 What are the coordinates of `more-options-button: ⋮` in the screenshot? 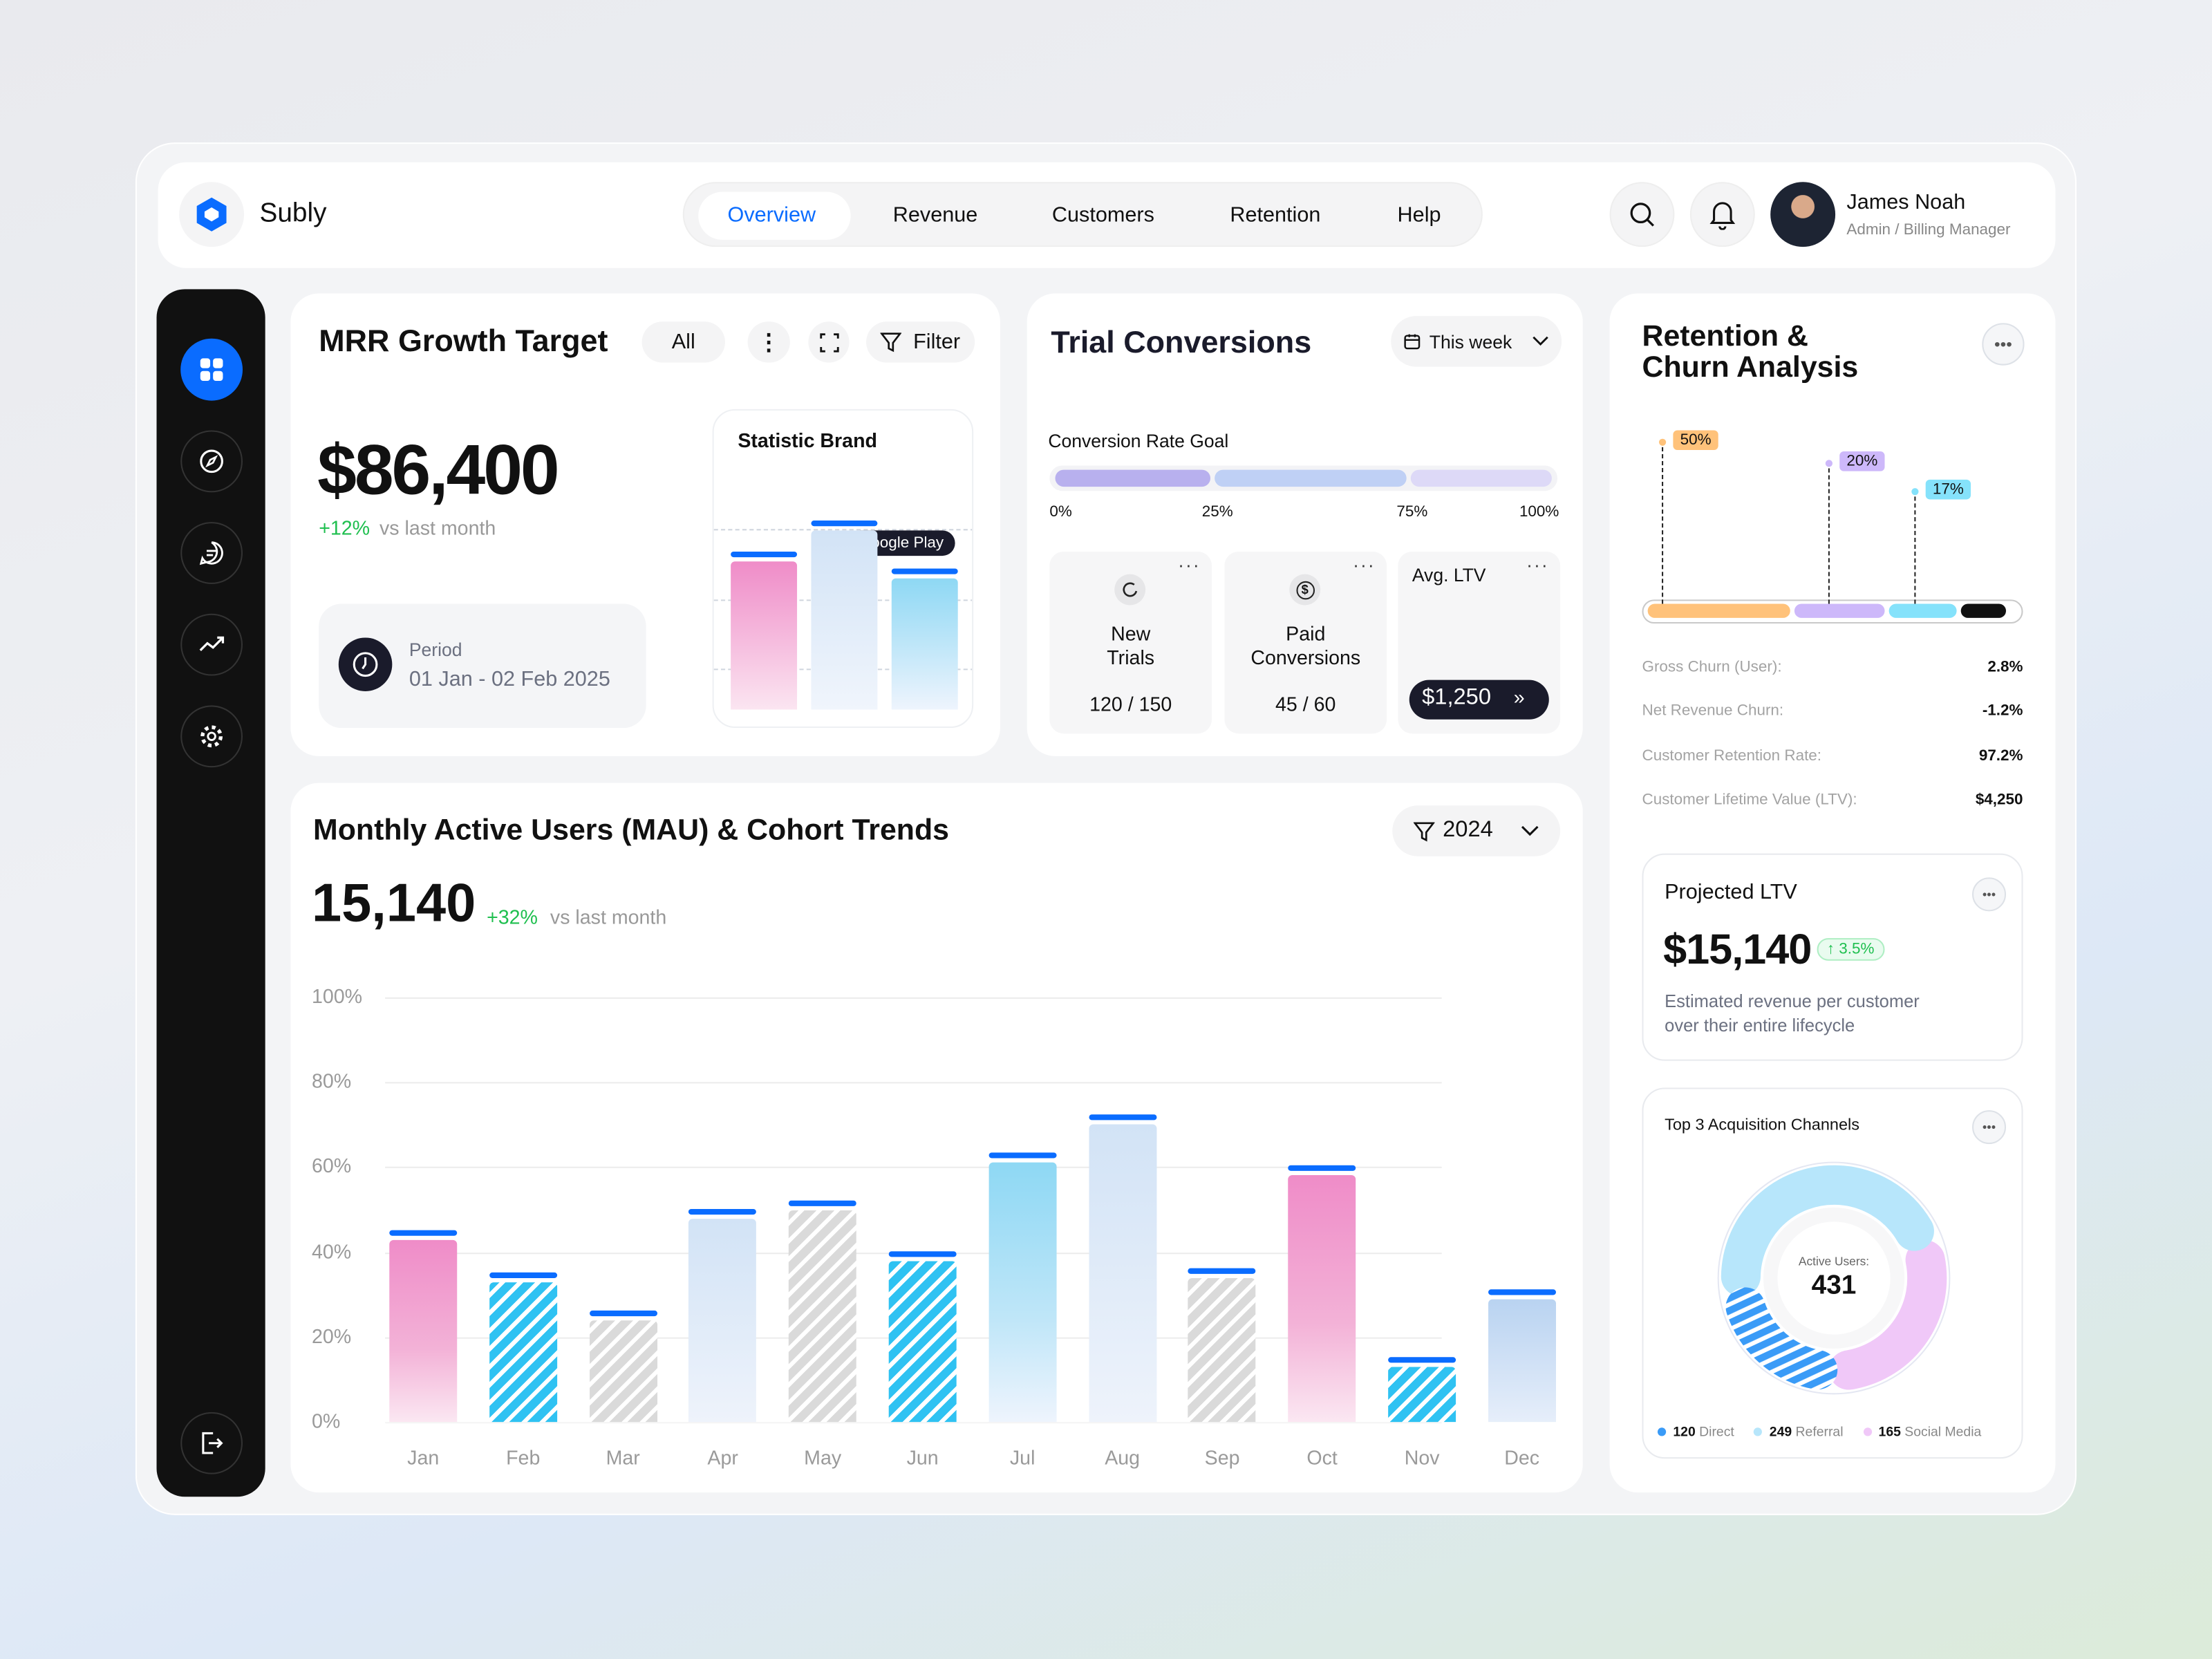 It's located at (768, 342).